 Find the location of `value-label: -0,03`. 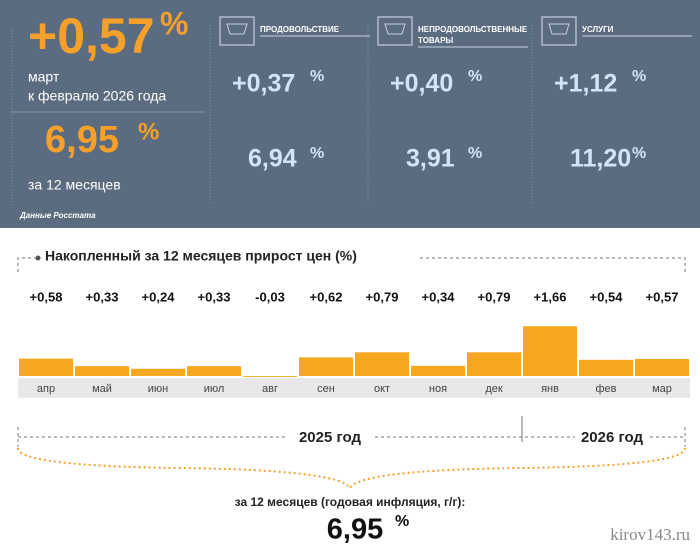

value-label: -0,03 is located at coordinates (270, 296).